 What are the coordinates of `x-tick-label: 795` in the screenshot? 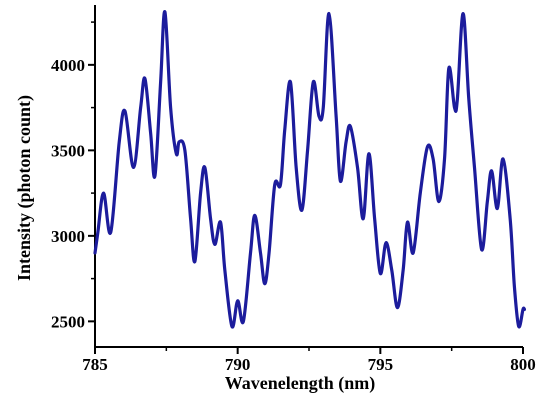 It's located at (381, 364).